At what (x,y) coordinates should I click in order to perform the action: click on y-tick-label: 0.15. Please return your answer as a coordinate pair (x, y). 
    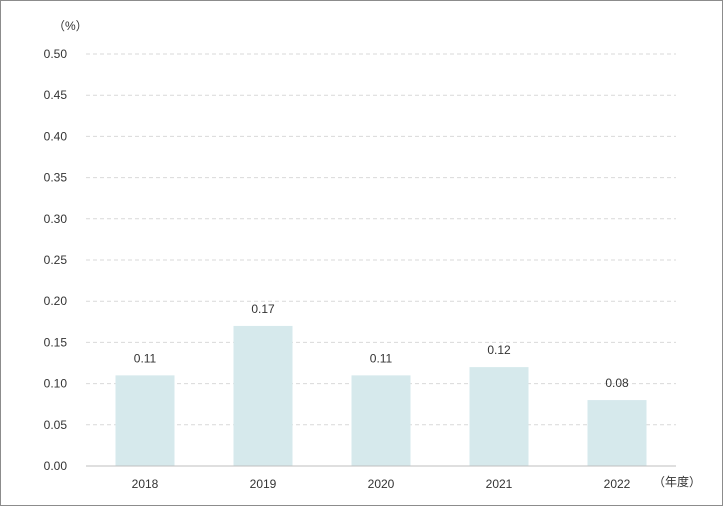
    Looking at the image, I should click on (56, 342).